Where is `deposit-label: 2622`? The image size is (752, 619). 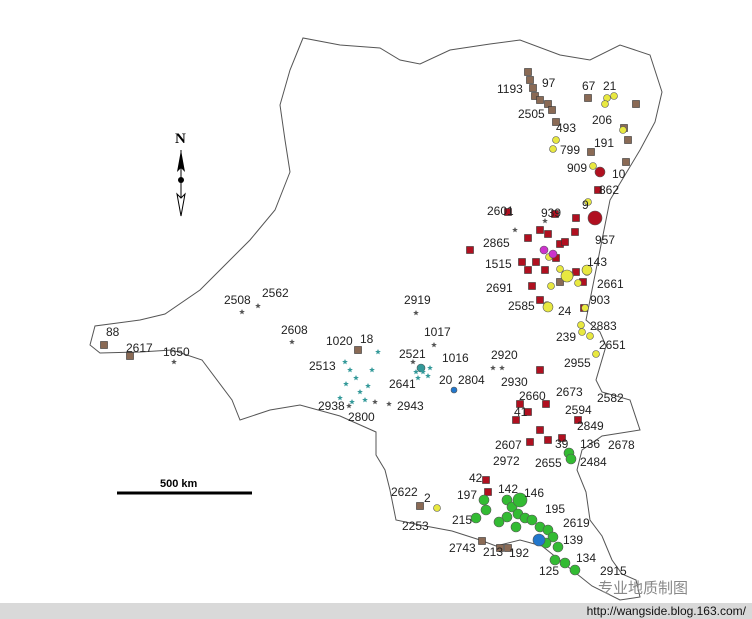 deposit-label: 2622 is located at coordinates (404, 492).